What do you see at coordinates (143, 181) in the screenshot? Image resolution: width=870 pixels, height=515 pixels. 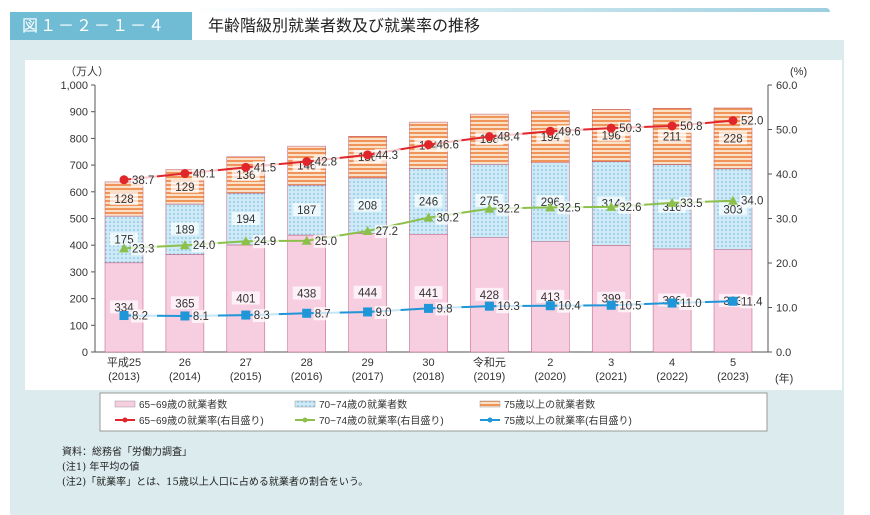 I see `line-label: 38.7` at bounding box center [143, 181].